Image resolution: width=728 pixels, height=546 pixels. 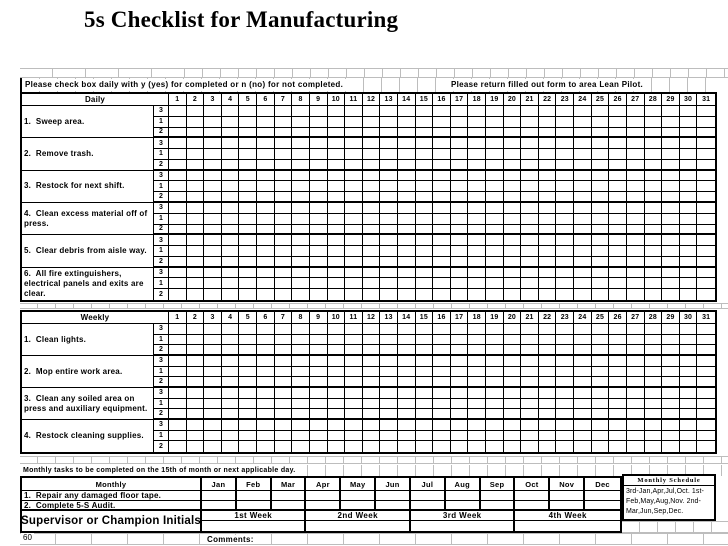 I want to click on initials-cell, so click(x=254, y=526).